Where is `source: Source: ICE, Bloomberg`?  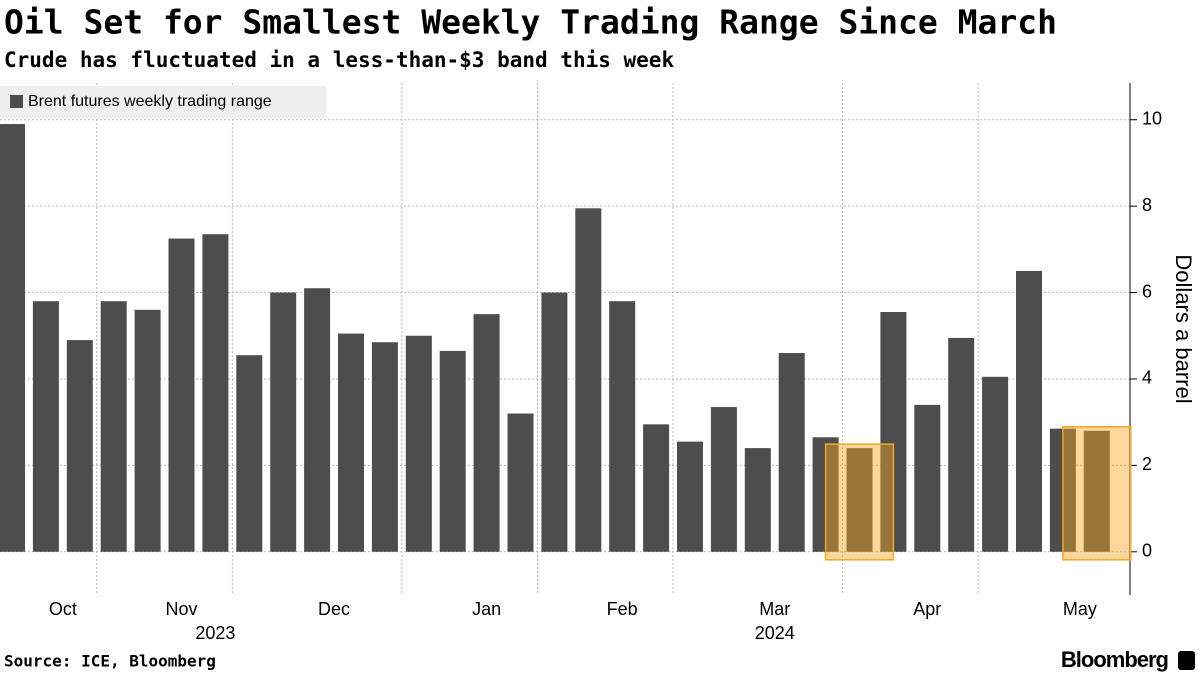
source: Source: ICE, Bloomberg is located at coordinates (110, 661).